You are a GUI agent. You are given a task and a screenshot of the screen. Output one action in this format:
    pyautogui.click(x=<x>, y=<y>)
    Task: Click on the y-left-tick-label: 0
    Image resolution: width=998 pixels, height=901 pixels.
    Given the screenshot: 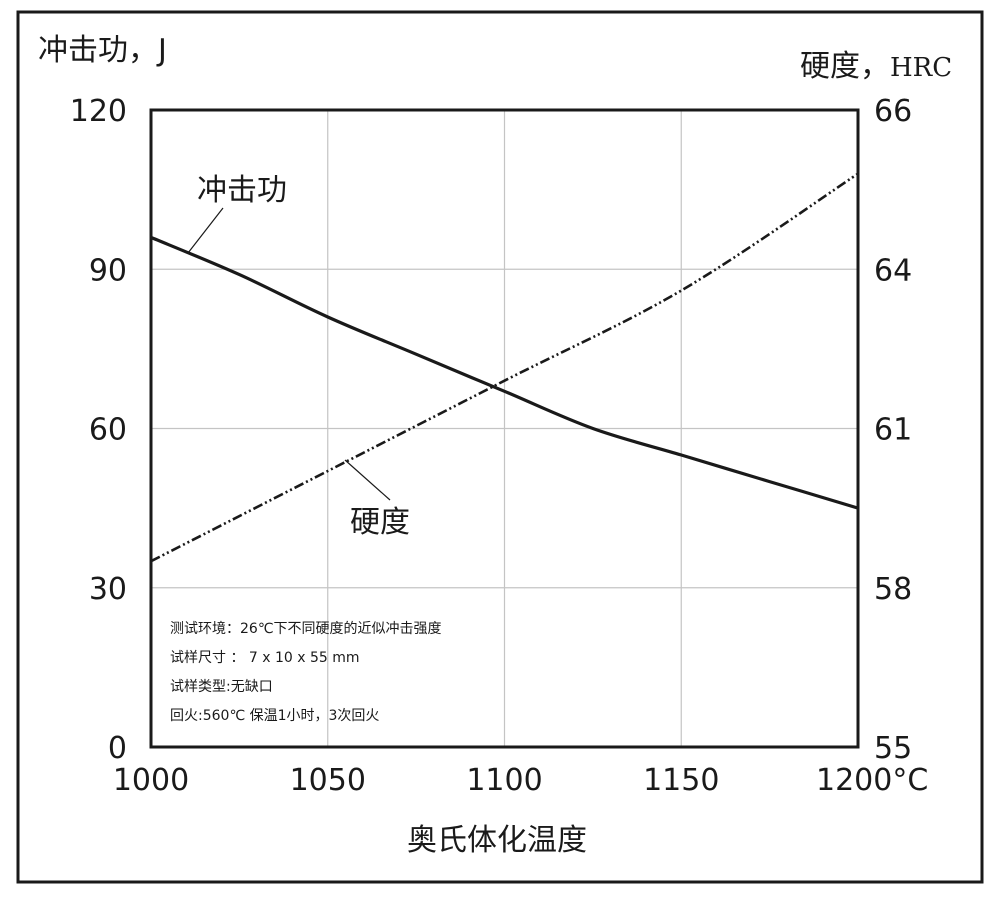 What is the action you would take?
    pyautogui.click(x=117, y=748)
    